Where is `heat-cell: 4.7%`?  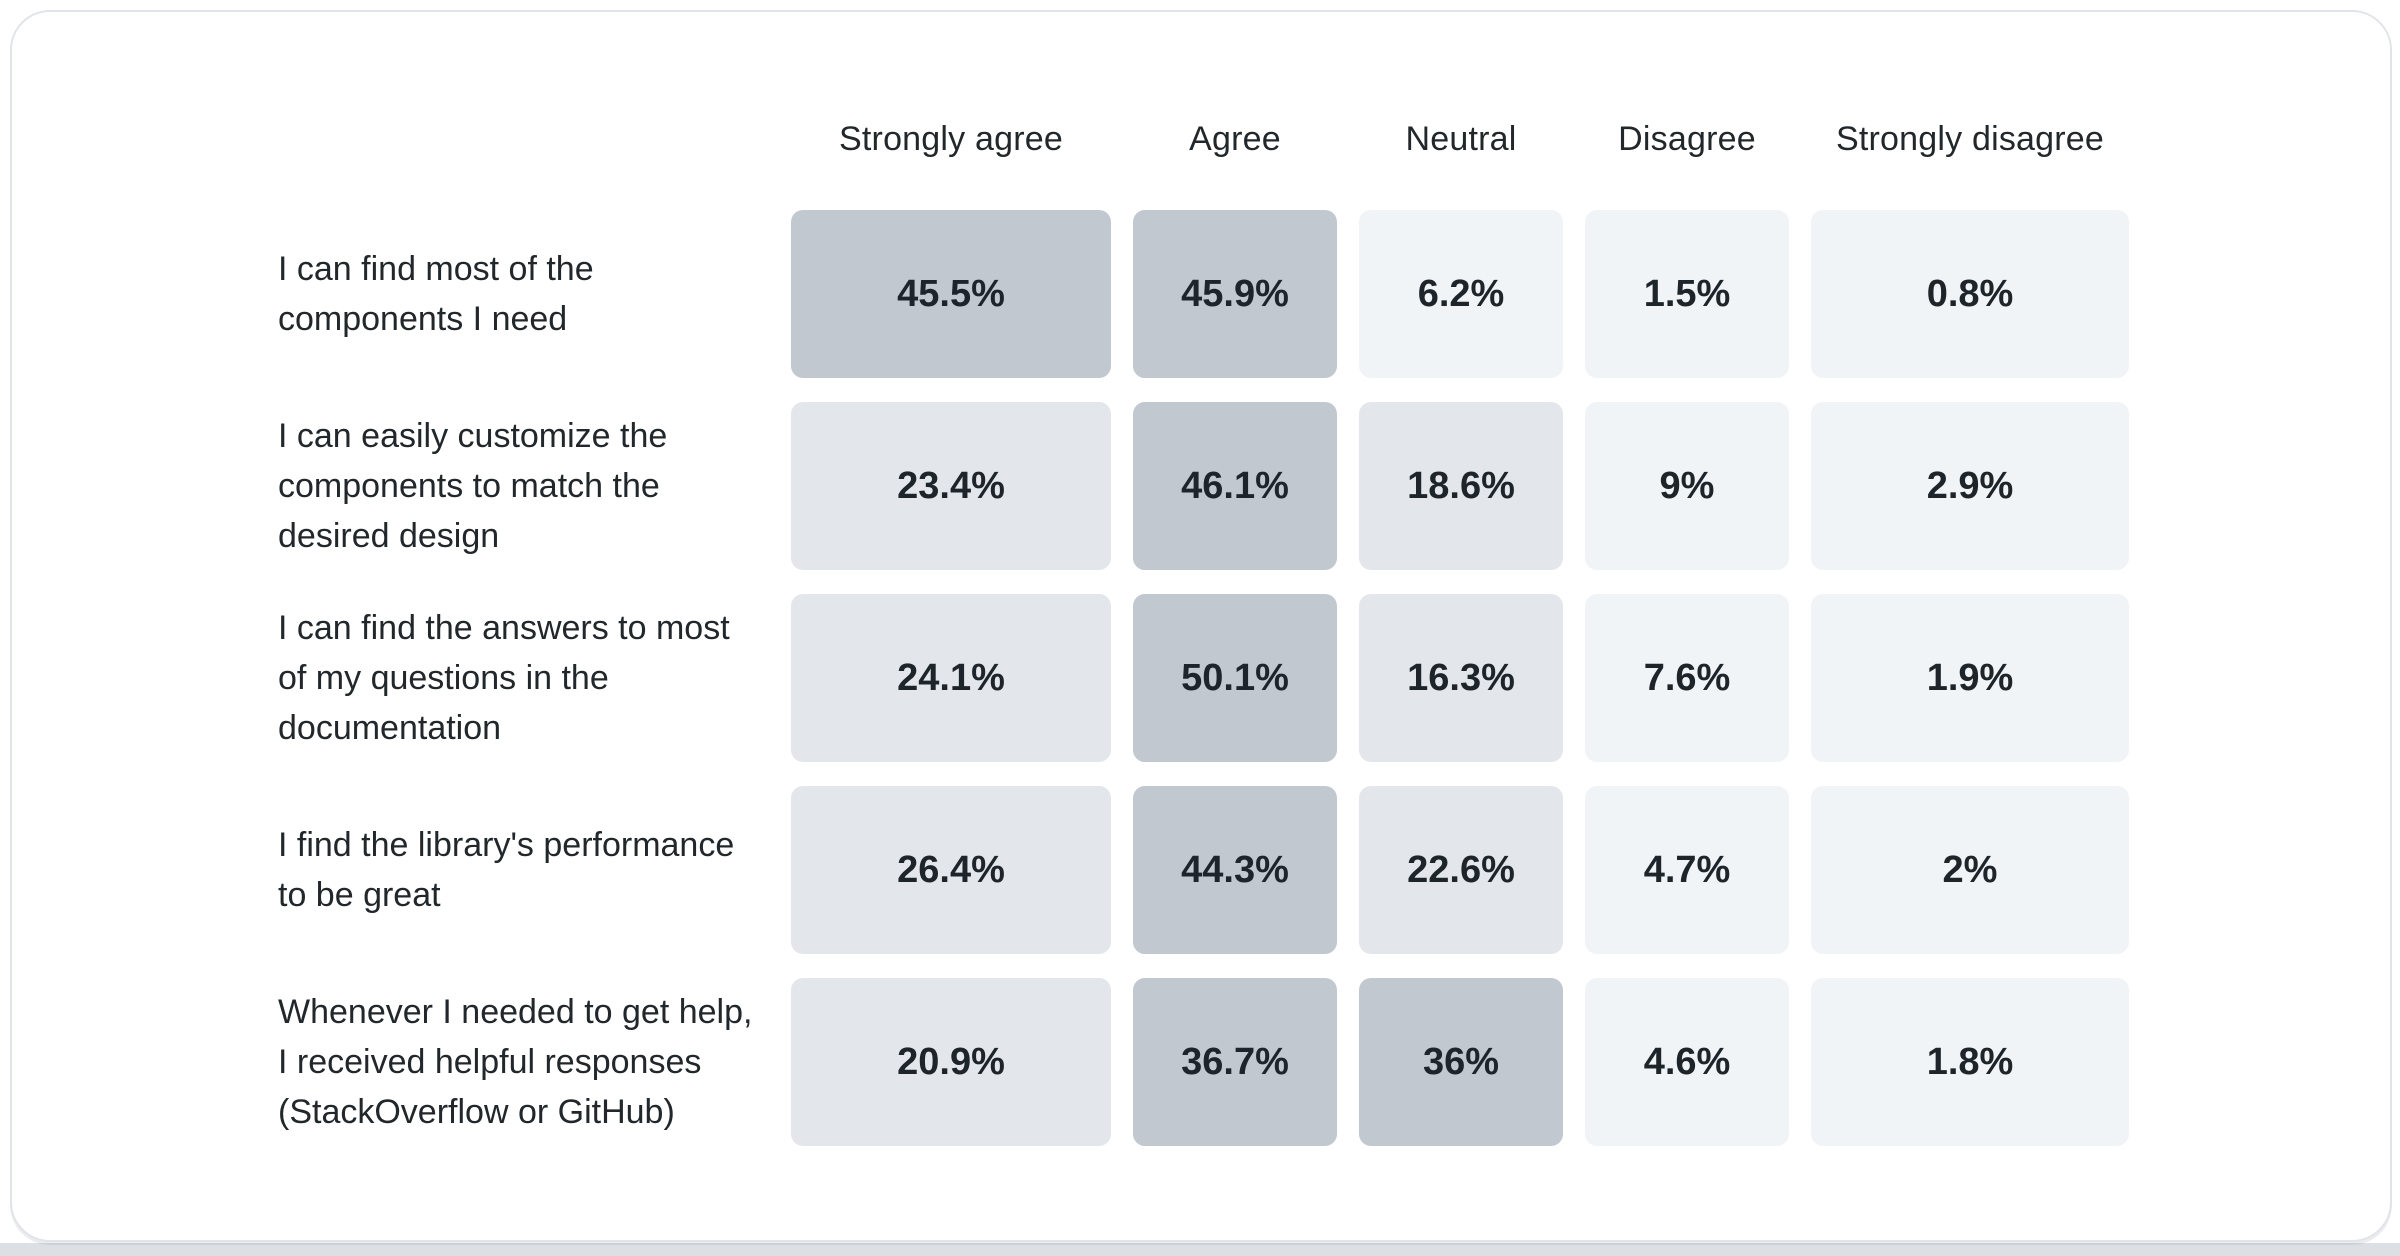
heat-cell: 4.7% is located at coordinates (1687, 870).